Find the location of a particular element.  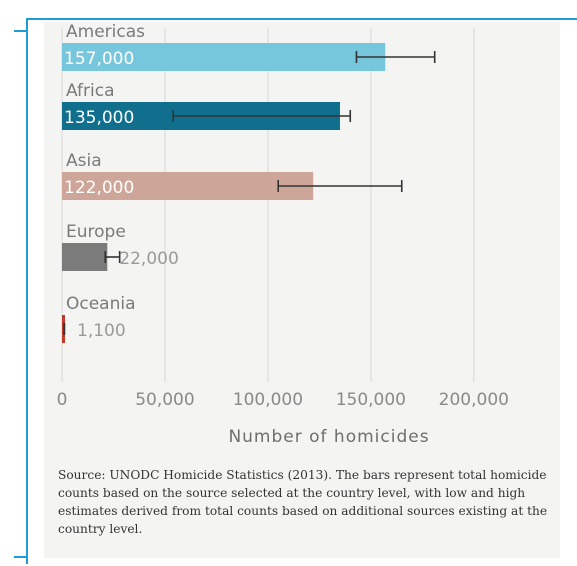

category-label: Asia is located at coordinates (84, 161).